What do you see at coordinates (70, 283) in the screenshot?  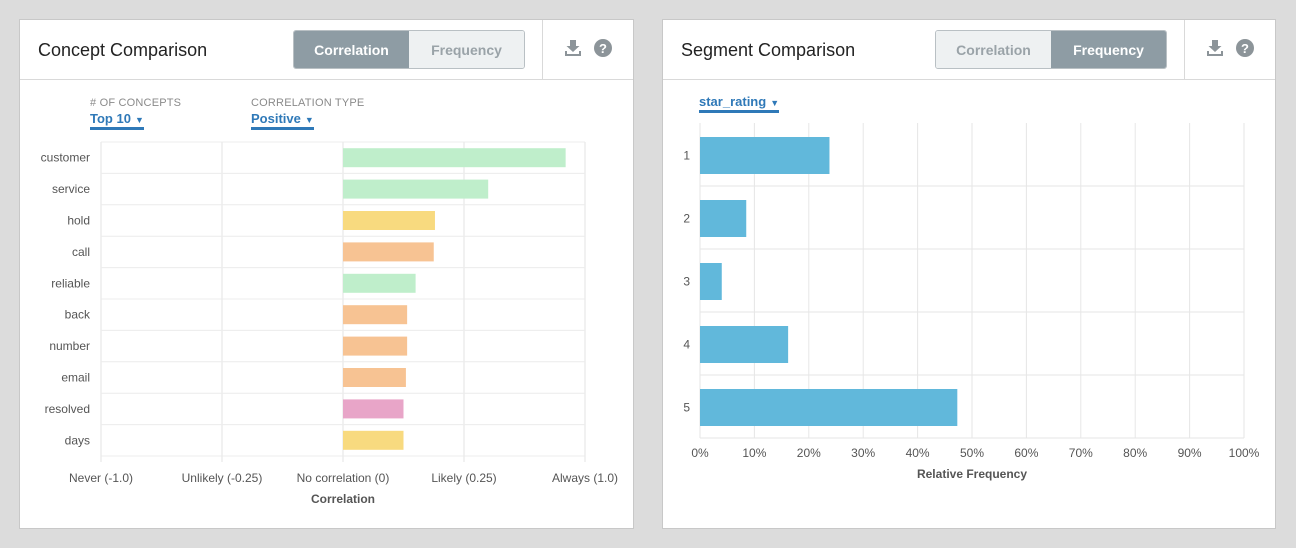 I see `y-tick-label: reliable` at bounding box center [70, 283].